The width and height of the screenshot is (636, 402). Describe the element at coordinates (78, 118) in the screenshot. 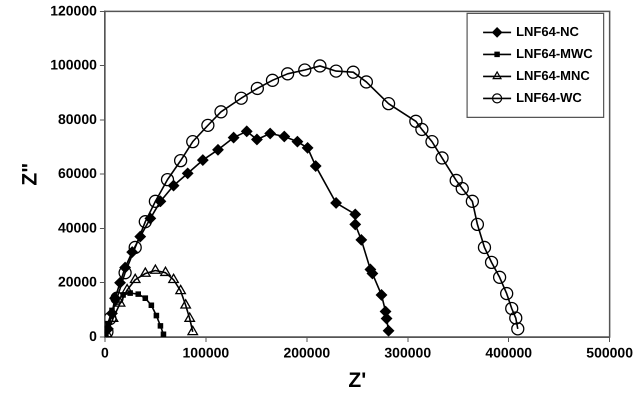

I see `y-tick-label: 80000` at that location.